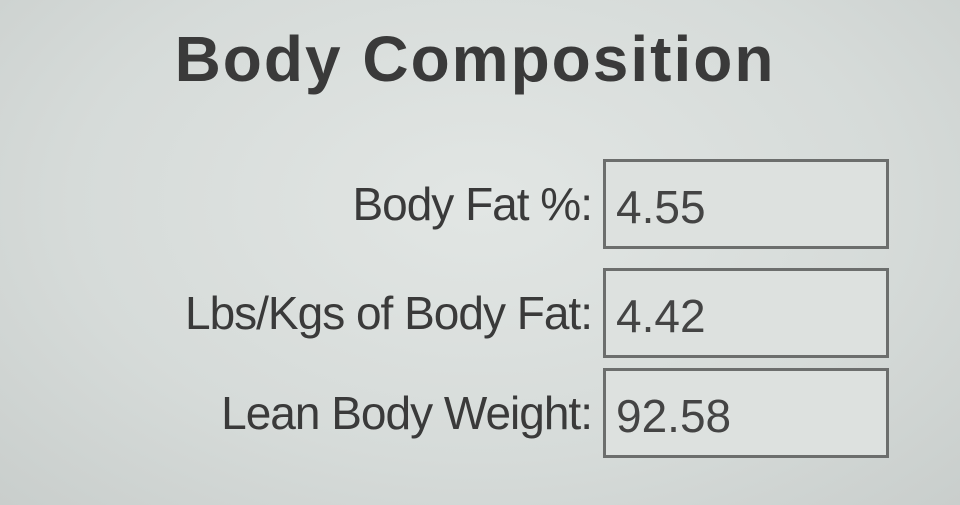 The image size is (960, 505). Describe the element at coordinates (661, 316) in the screenshot. I see `field-value: 4.42` at that location.